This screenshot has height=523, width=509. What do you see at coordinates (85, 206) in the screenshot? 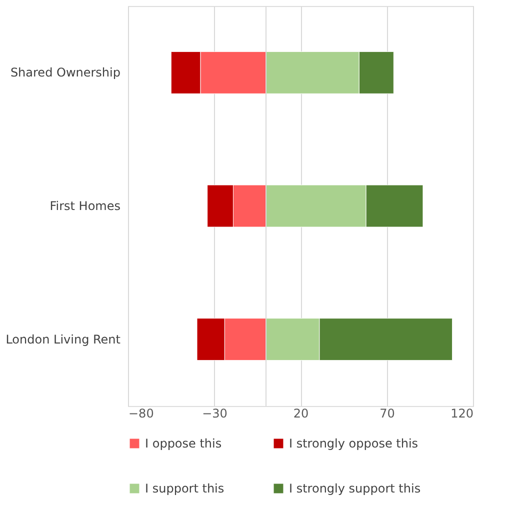
I see `y-tick-label: First Homes` at bounding box center [85, 206].